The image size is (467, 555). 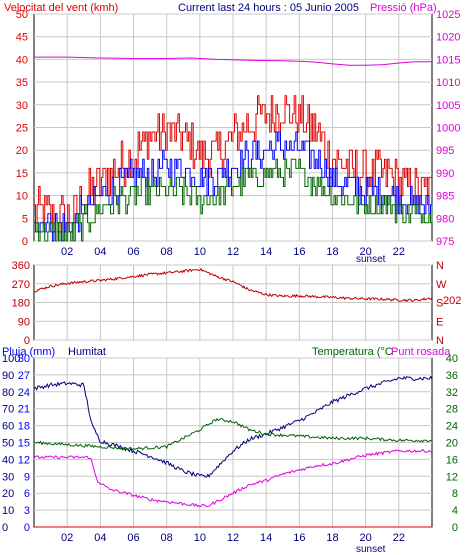 I want to click on humidity-x-tick: 20, so click(x=366, y=538).